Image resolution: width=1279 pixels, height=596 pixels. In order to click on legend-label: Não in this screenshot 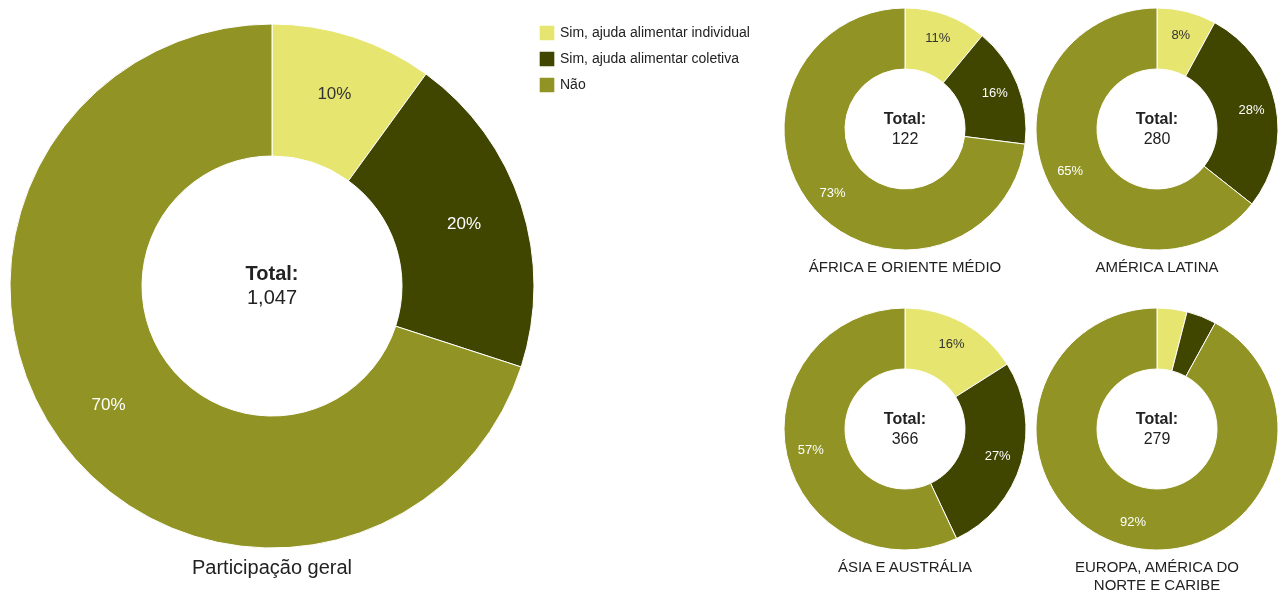, I will do `click(573, 84)`.